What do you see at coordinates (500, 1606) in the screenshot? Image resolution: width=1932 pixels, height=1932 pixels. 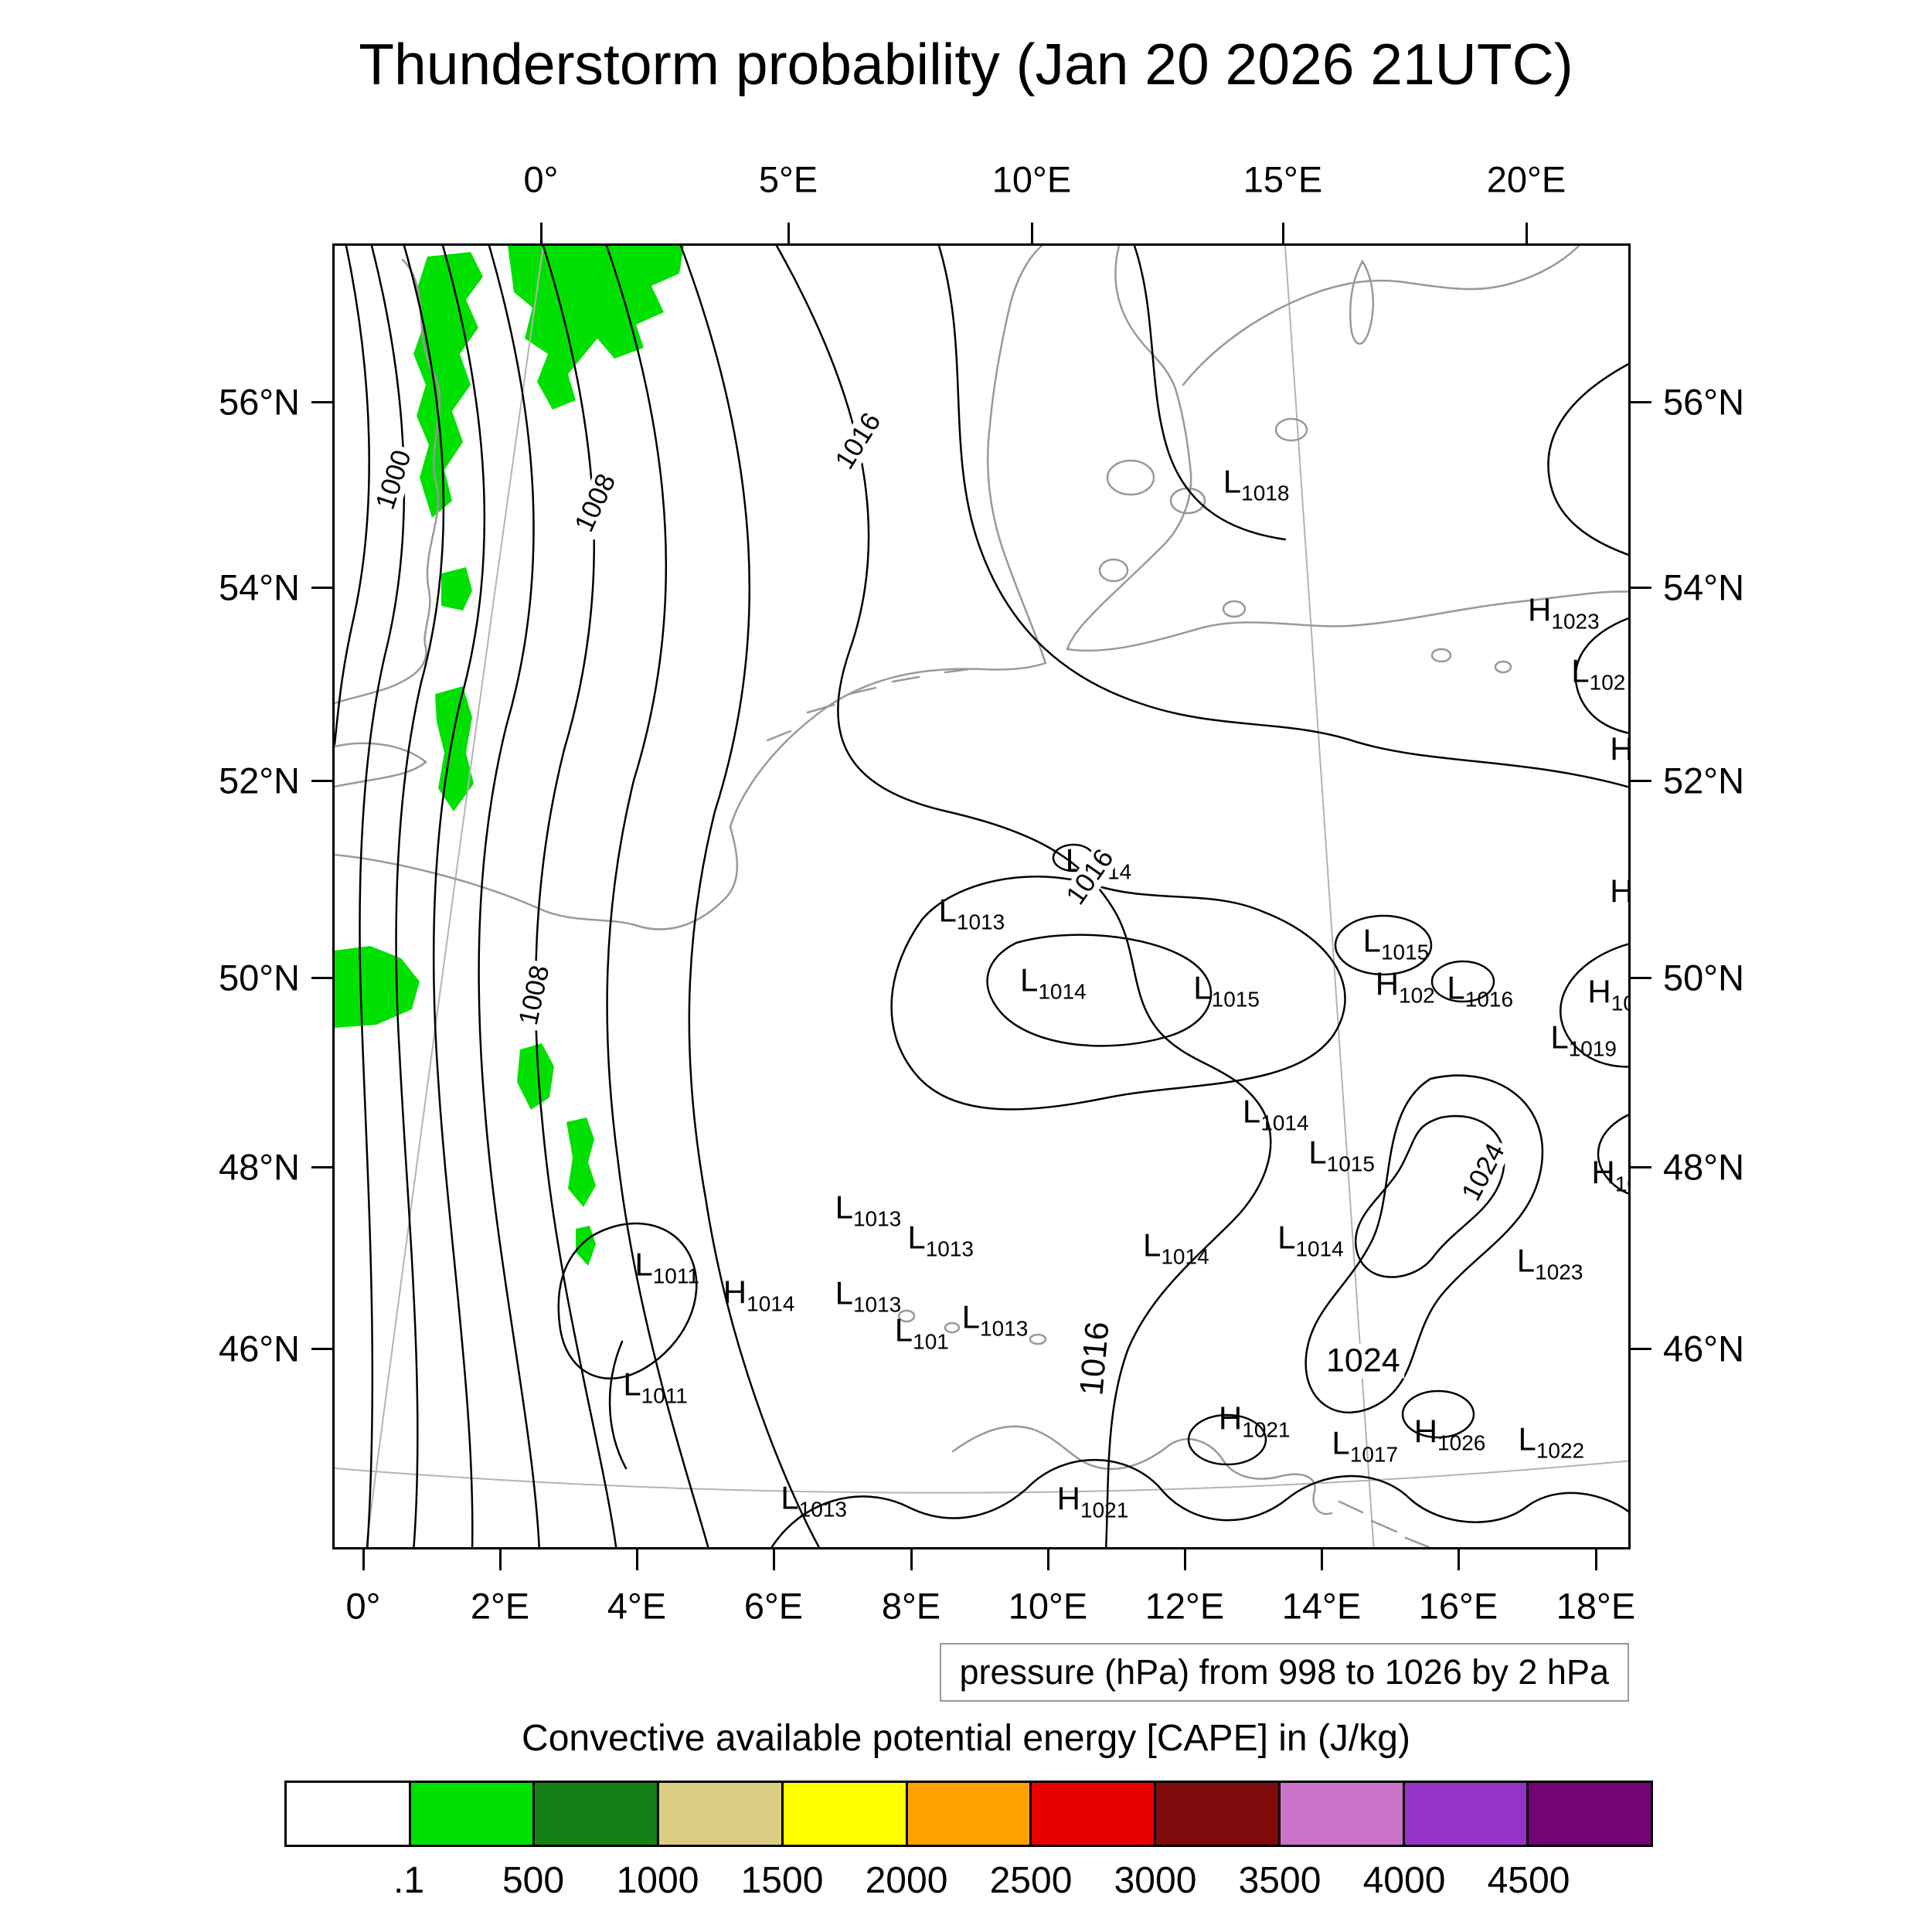 I see `bottom-axis-label: 2°E` at bounding box center [500, 1606].